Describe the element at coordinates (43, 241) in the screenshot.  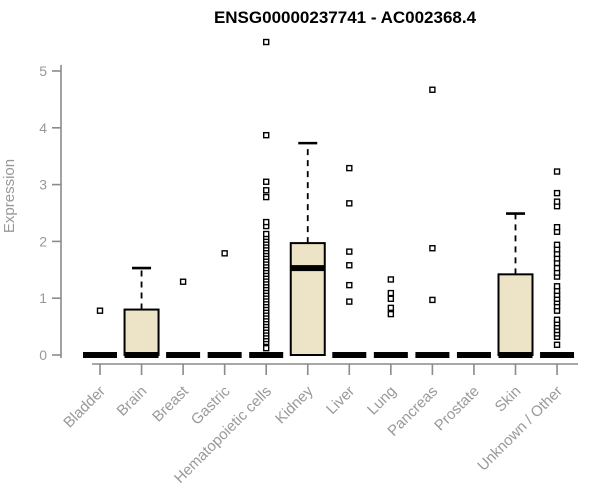
I see `y-tick-label: 2` at that location.